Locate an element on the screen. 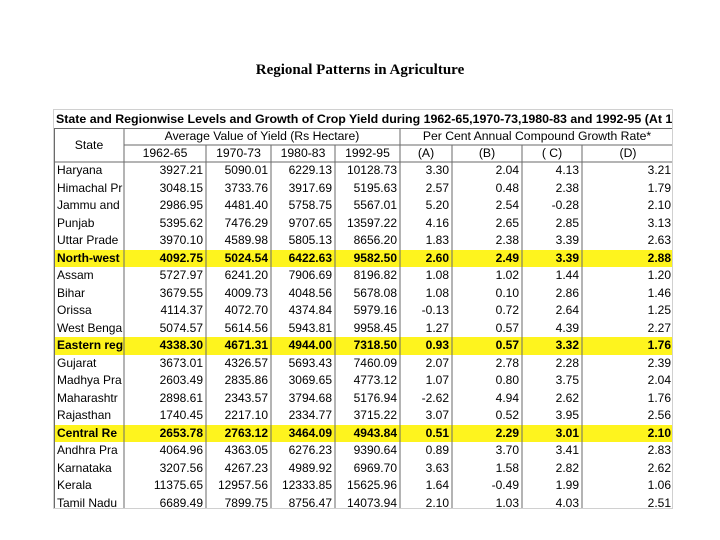  value-cell: 2.10 is located at coordinates (659, 205).